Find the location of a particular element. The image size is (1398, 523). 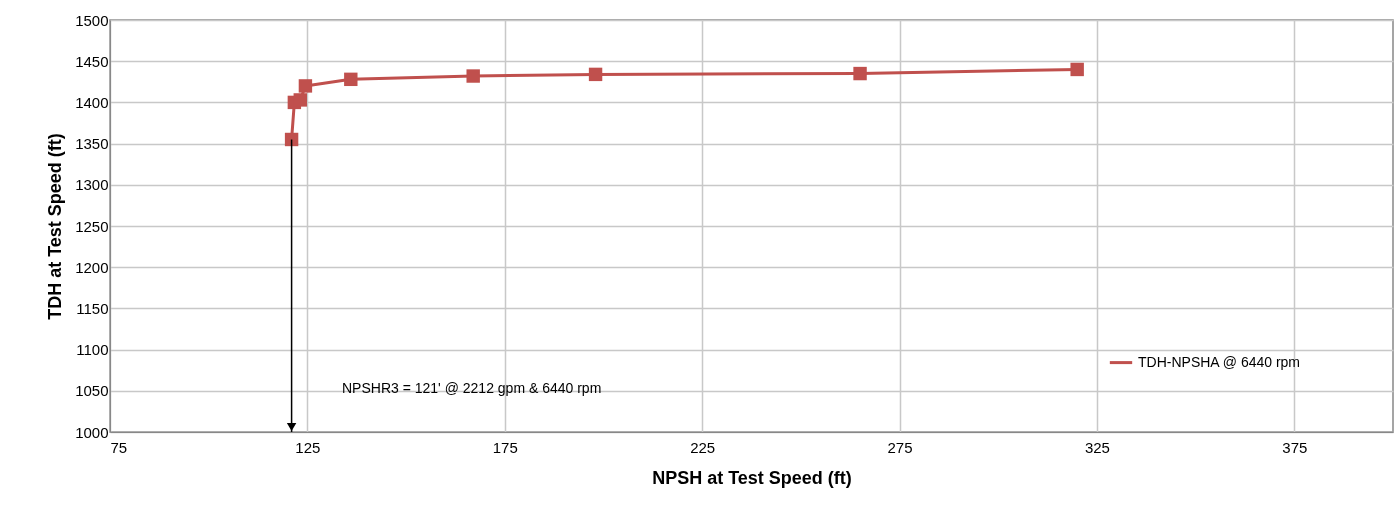

y-tick-label: 1400 is located at coordinates (92, 102).